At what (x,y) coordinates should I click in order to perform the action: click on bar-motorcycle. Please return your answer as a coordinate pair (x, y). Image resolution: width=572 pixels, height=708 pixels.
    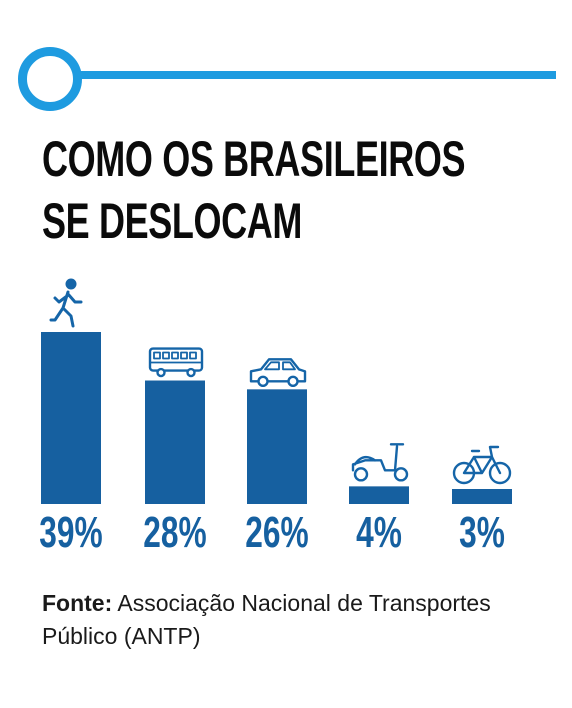
    Looking at the image, I should click on (379, 495).